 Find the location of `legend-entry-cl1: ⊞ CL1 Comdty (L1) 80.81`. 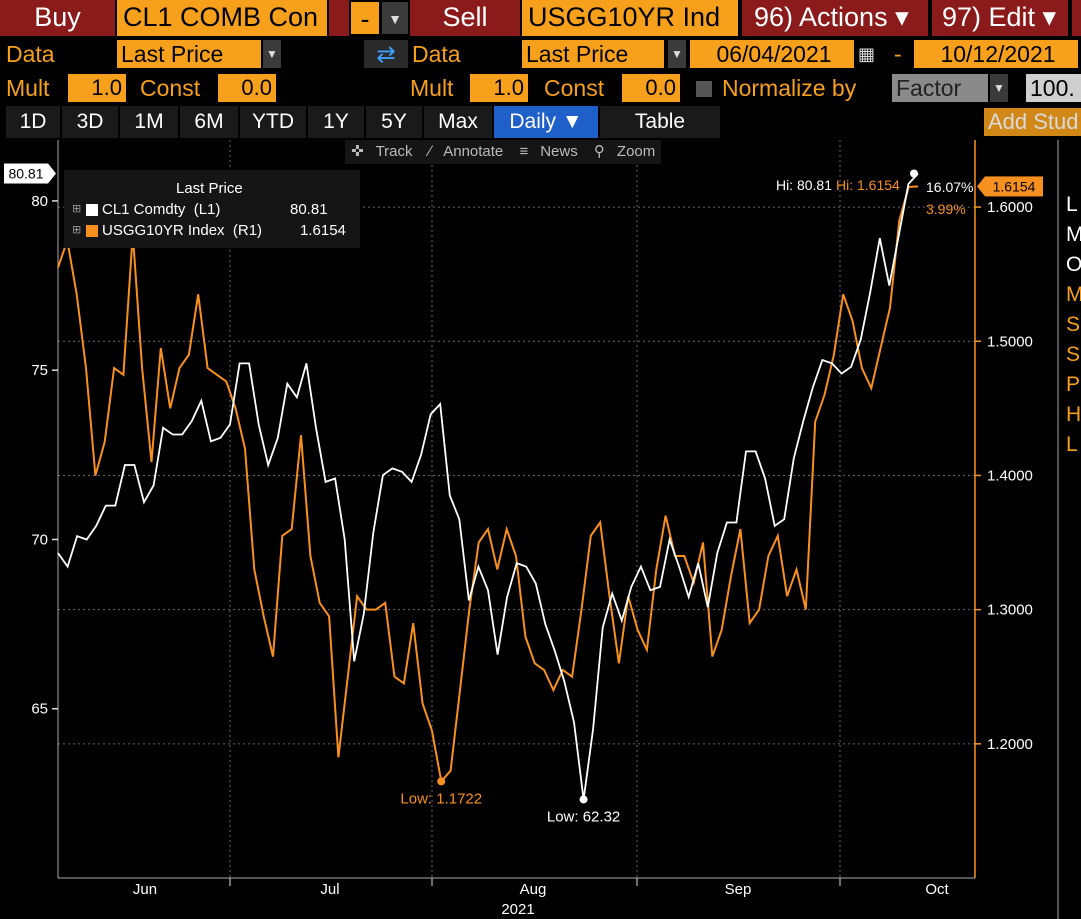

legend-entry-cl1: ⊞ CL1 Comdty (L1) 80.81 is located at coordinates (215, 211).